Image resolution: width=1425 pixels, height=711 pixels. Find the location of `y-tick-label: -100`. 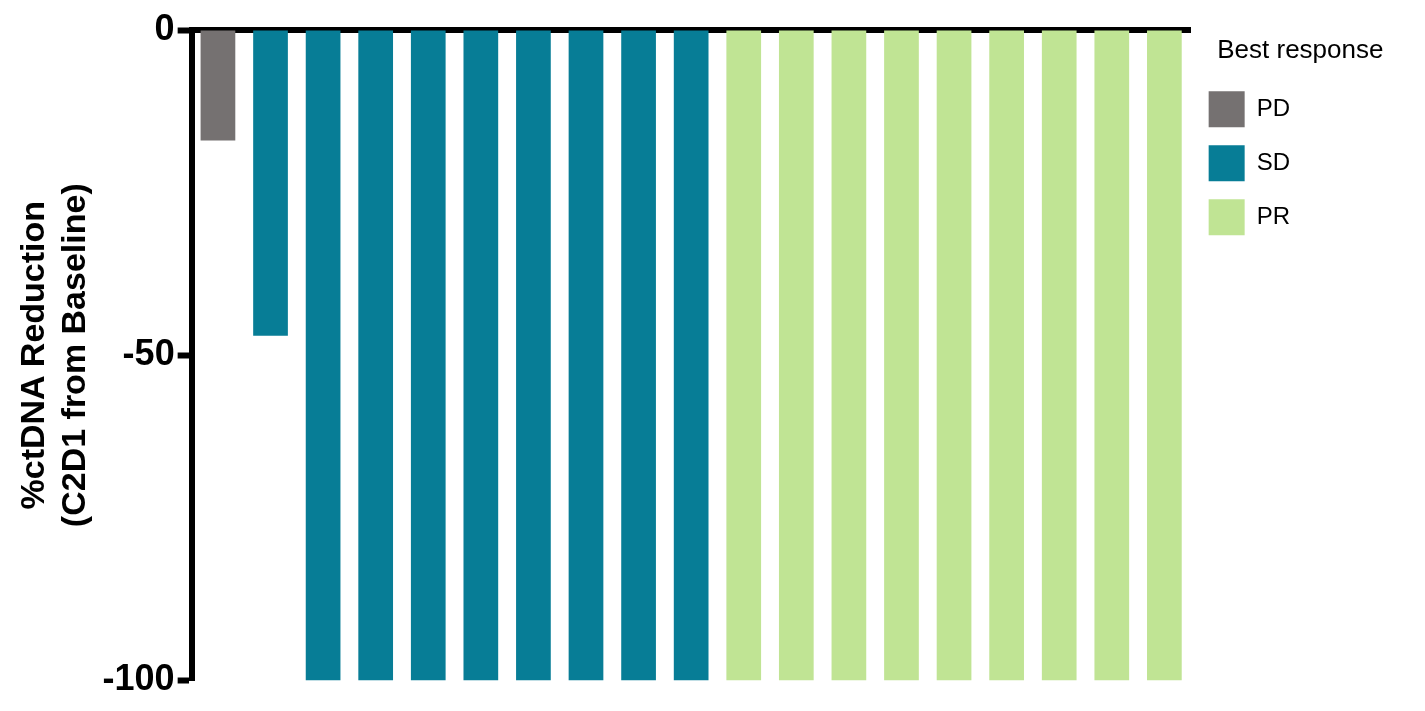

y-tick-label: -100 is located at coordinates (138, 678).